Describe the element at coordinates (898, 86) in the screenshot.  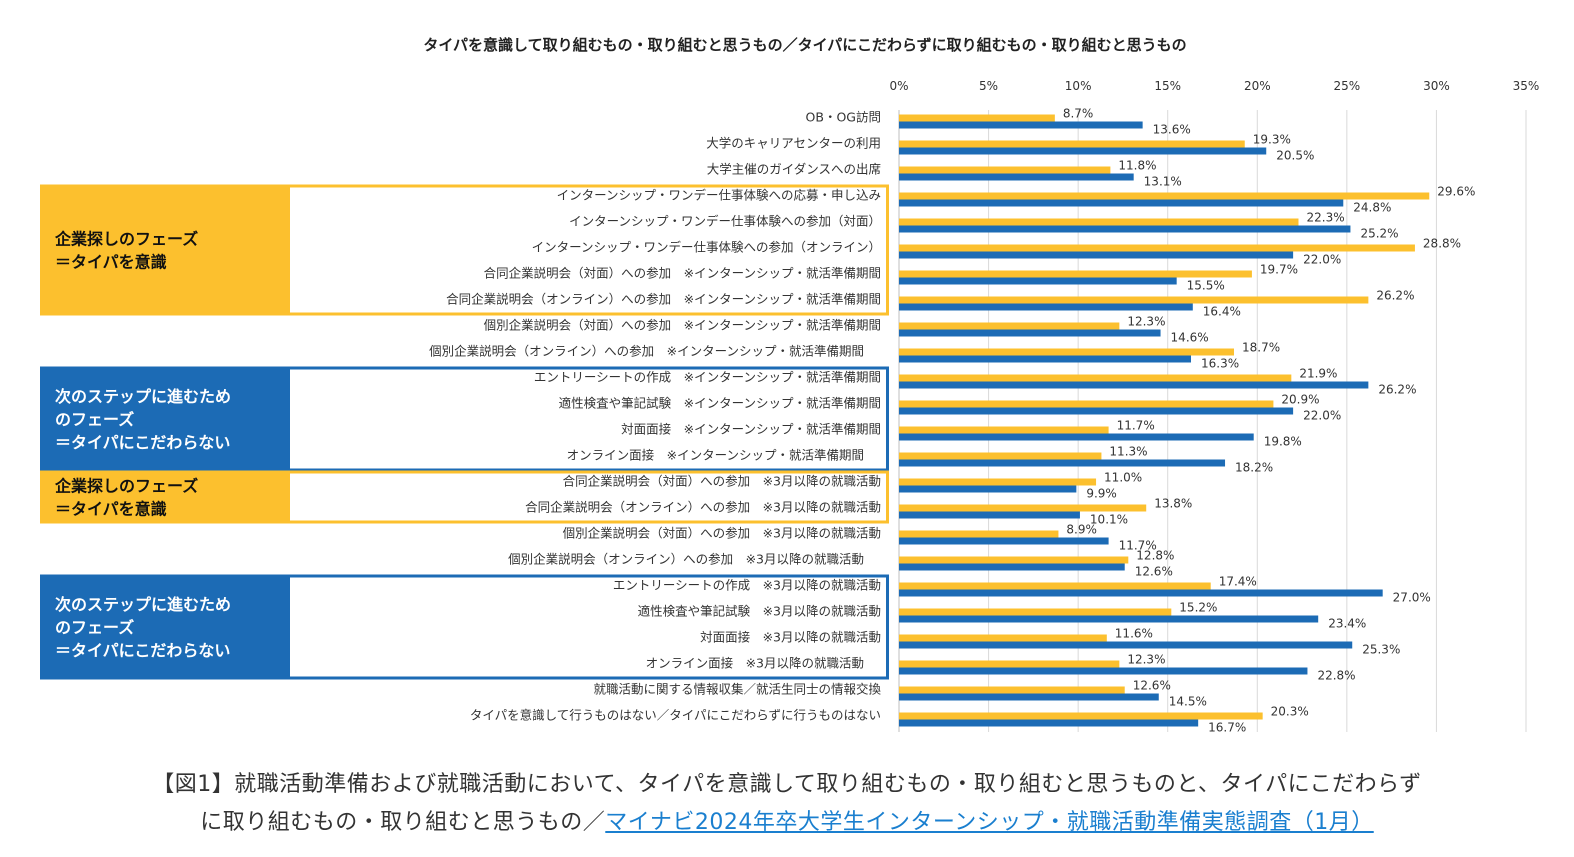
I see `x-tick-label: 0%` at that location.